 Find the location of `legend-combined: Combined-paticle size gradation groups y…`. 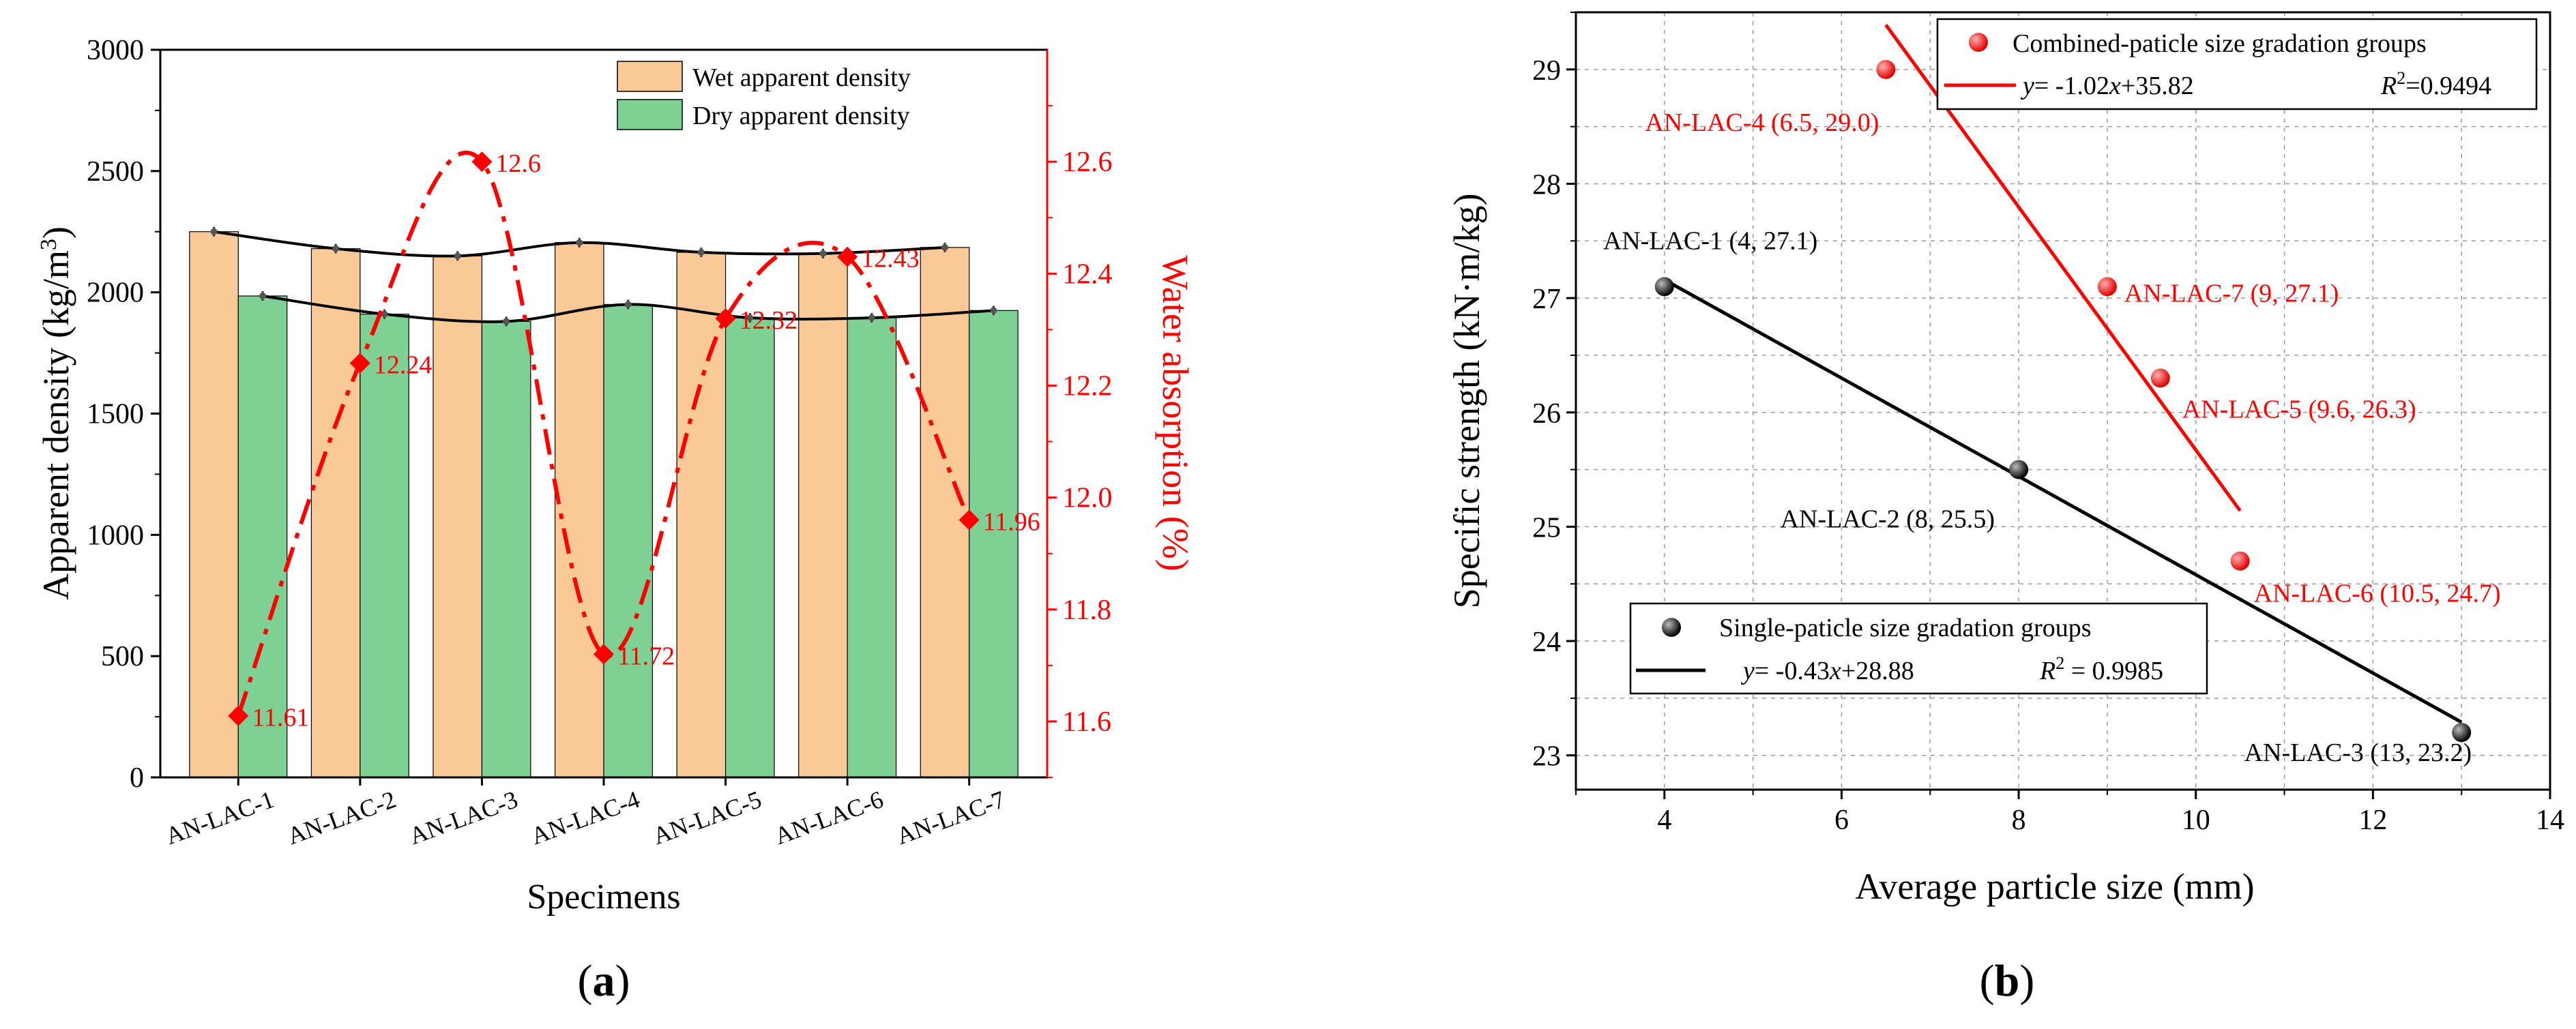

legend-combined: Combined-paticle size gradation groups y… is located at coordinates (2237, 64).